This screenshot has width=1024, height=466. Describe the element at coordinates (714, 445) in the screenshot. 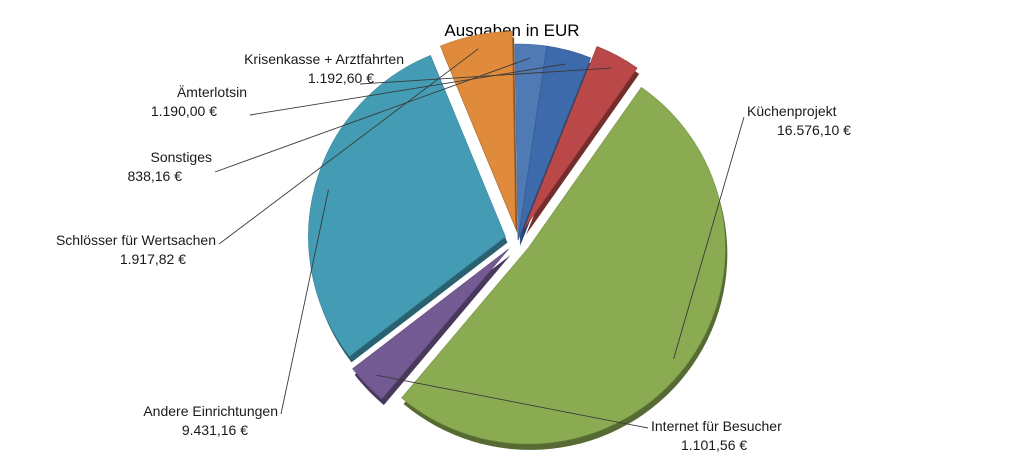

I see `data-label-value-internet-fuer-besucher: 1.101,56 €` at that location.